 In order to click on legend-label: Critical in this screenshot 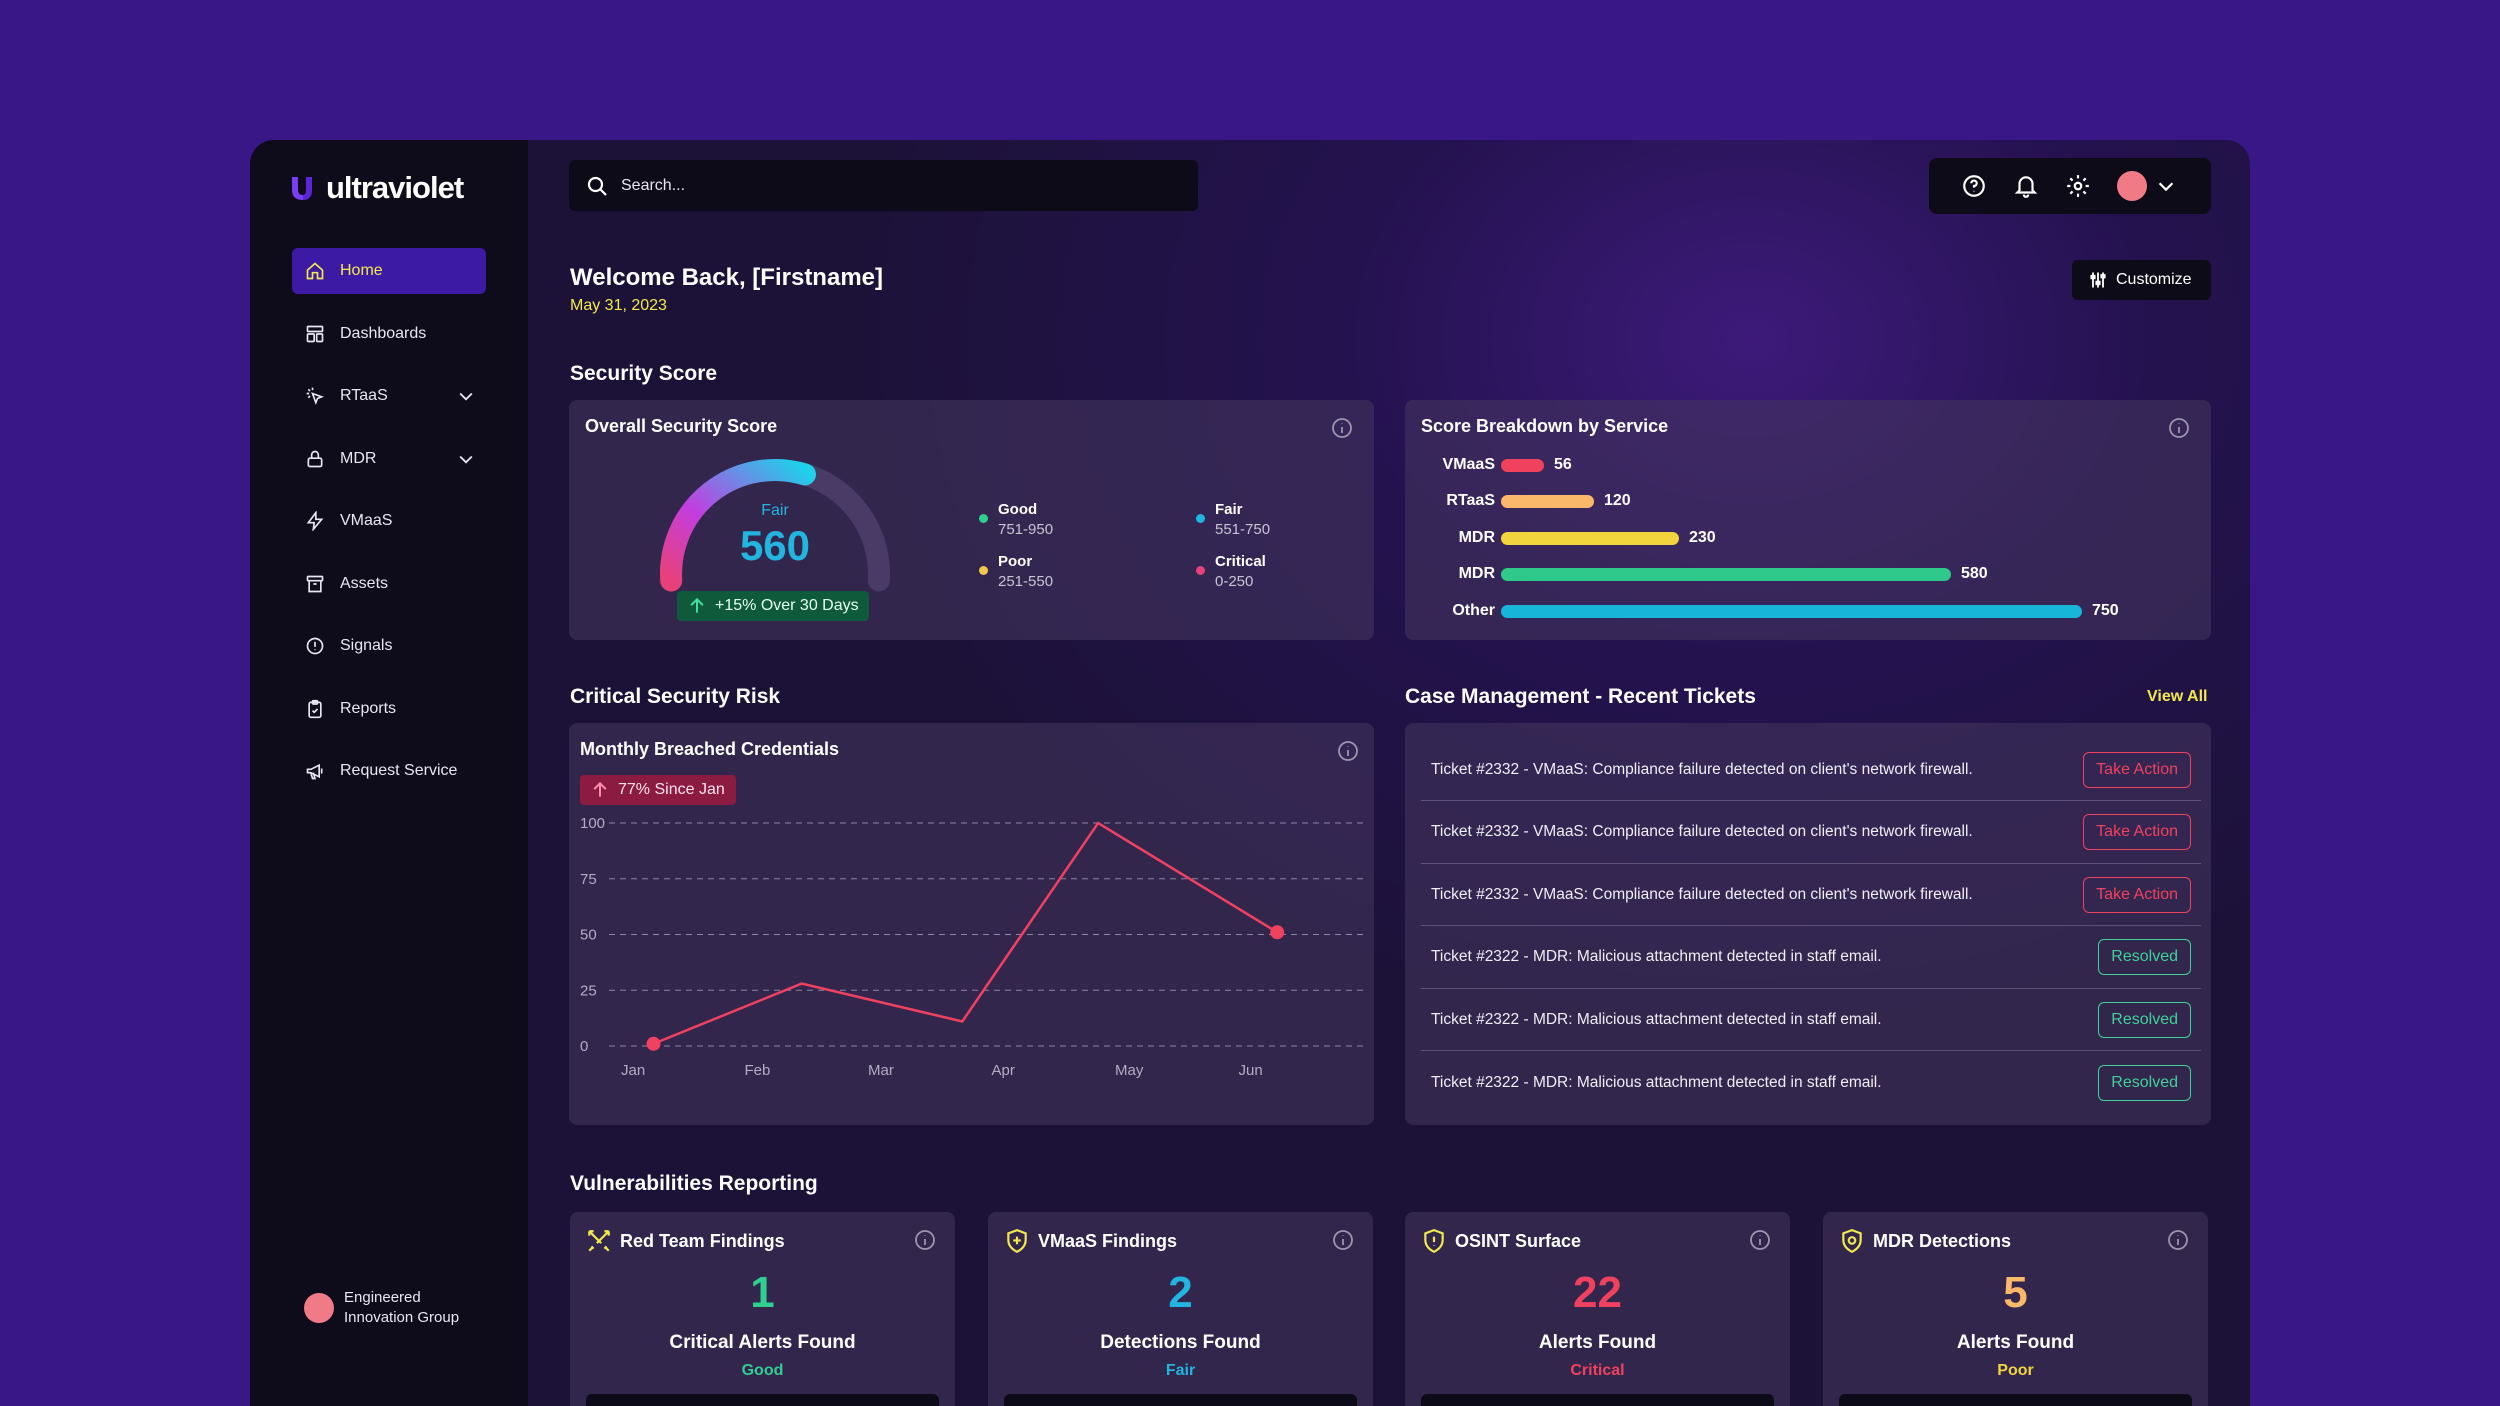, I will do `click(1240, 561)`.